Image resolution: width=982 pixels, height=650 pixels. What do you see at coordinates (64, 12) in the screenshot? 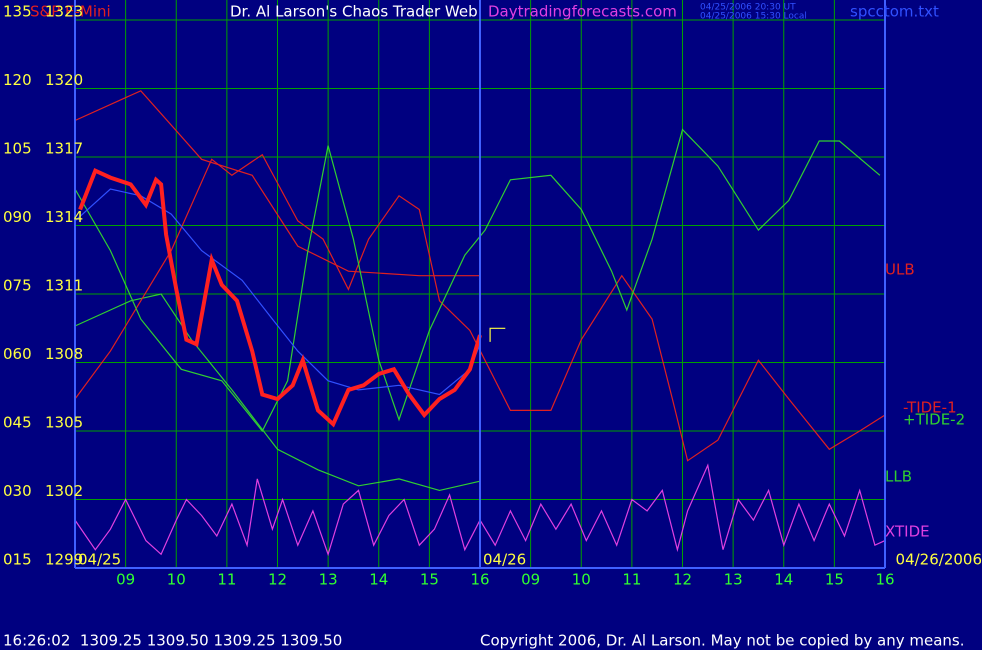
I see `y-tick-label: 1323` at bounding box center [64, 12].